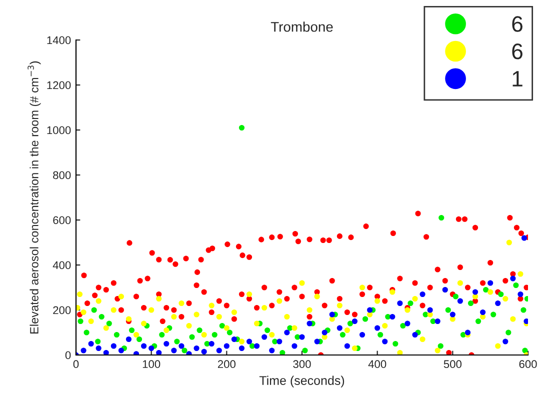 The height and width of the screenshot is (403, 539). Describe the element at coordinates (59, 40) in the screenshot. I see `y-tick-label: 1400` at that location.